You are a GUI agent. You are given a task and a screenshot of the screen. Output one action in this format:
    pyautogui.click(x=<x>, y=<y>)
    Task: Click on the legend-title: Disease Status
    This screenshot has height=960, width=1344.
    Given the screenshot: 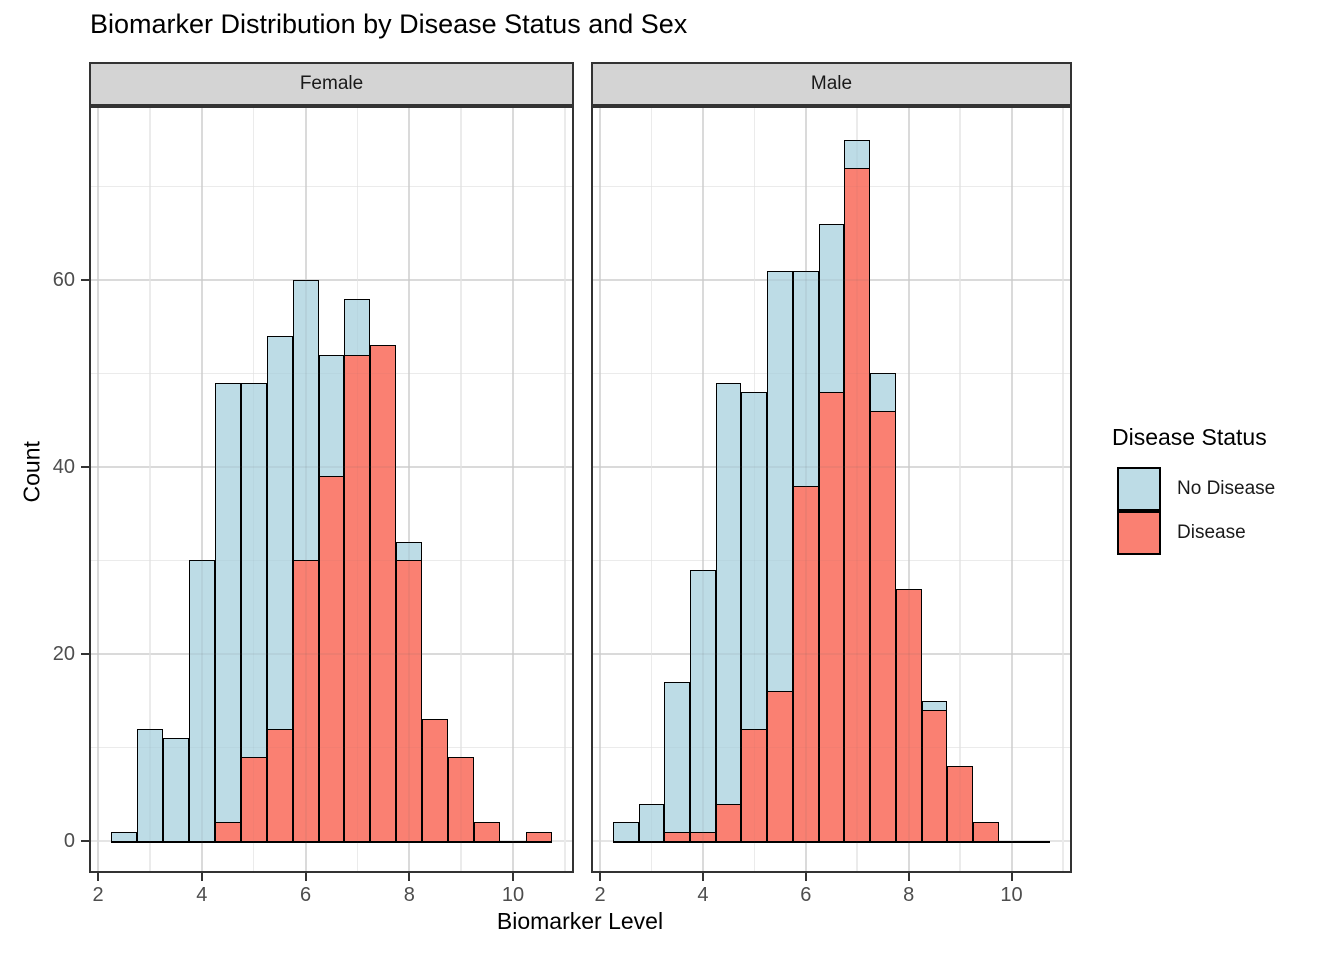 What is the action you would take?
    pyautogui.click(x=1189, y=437)
    